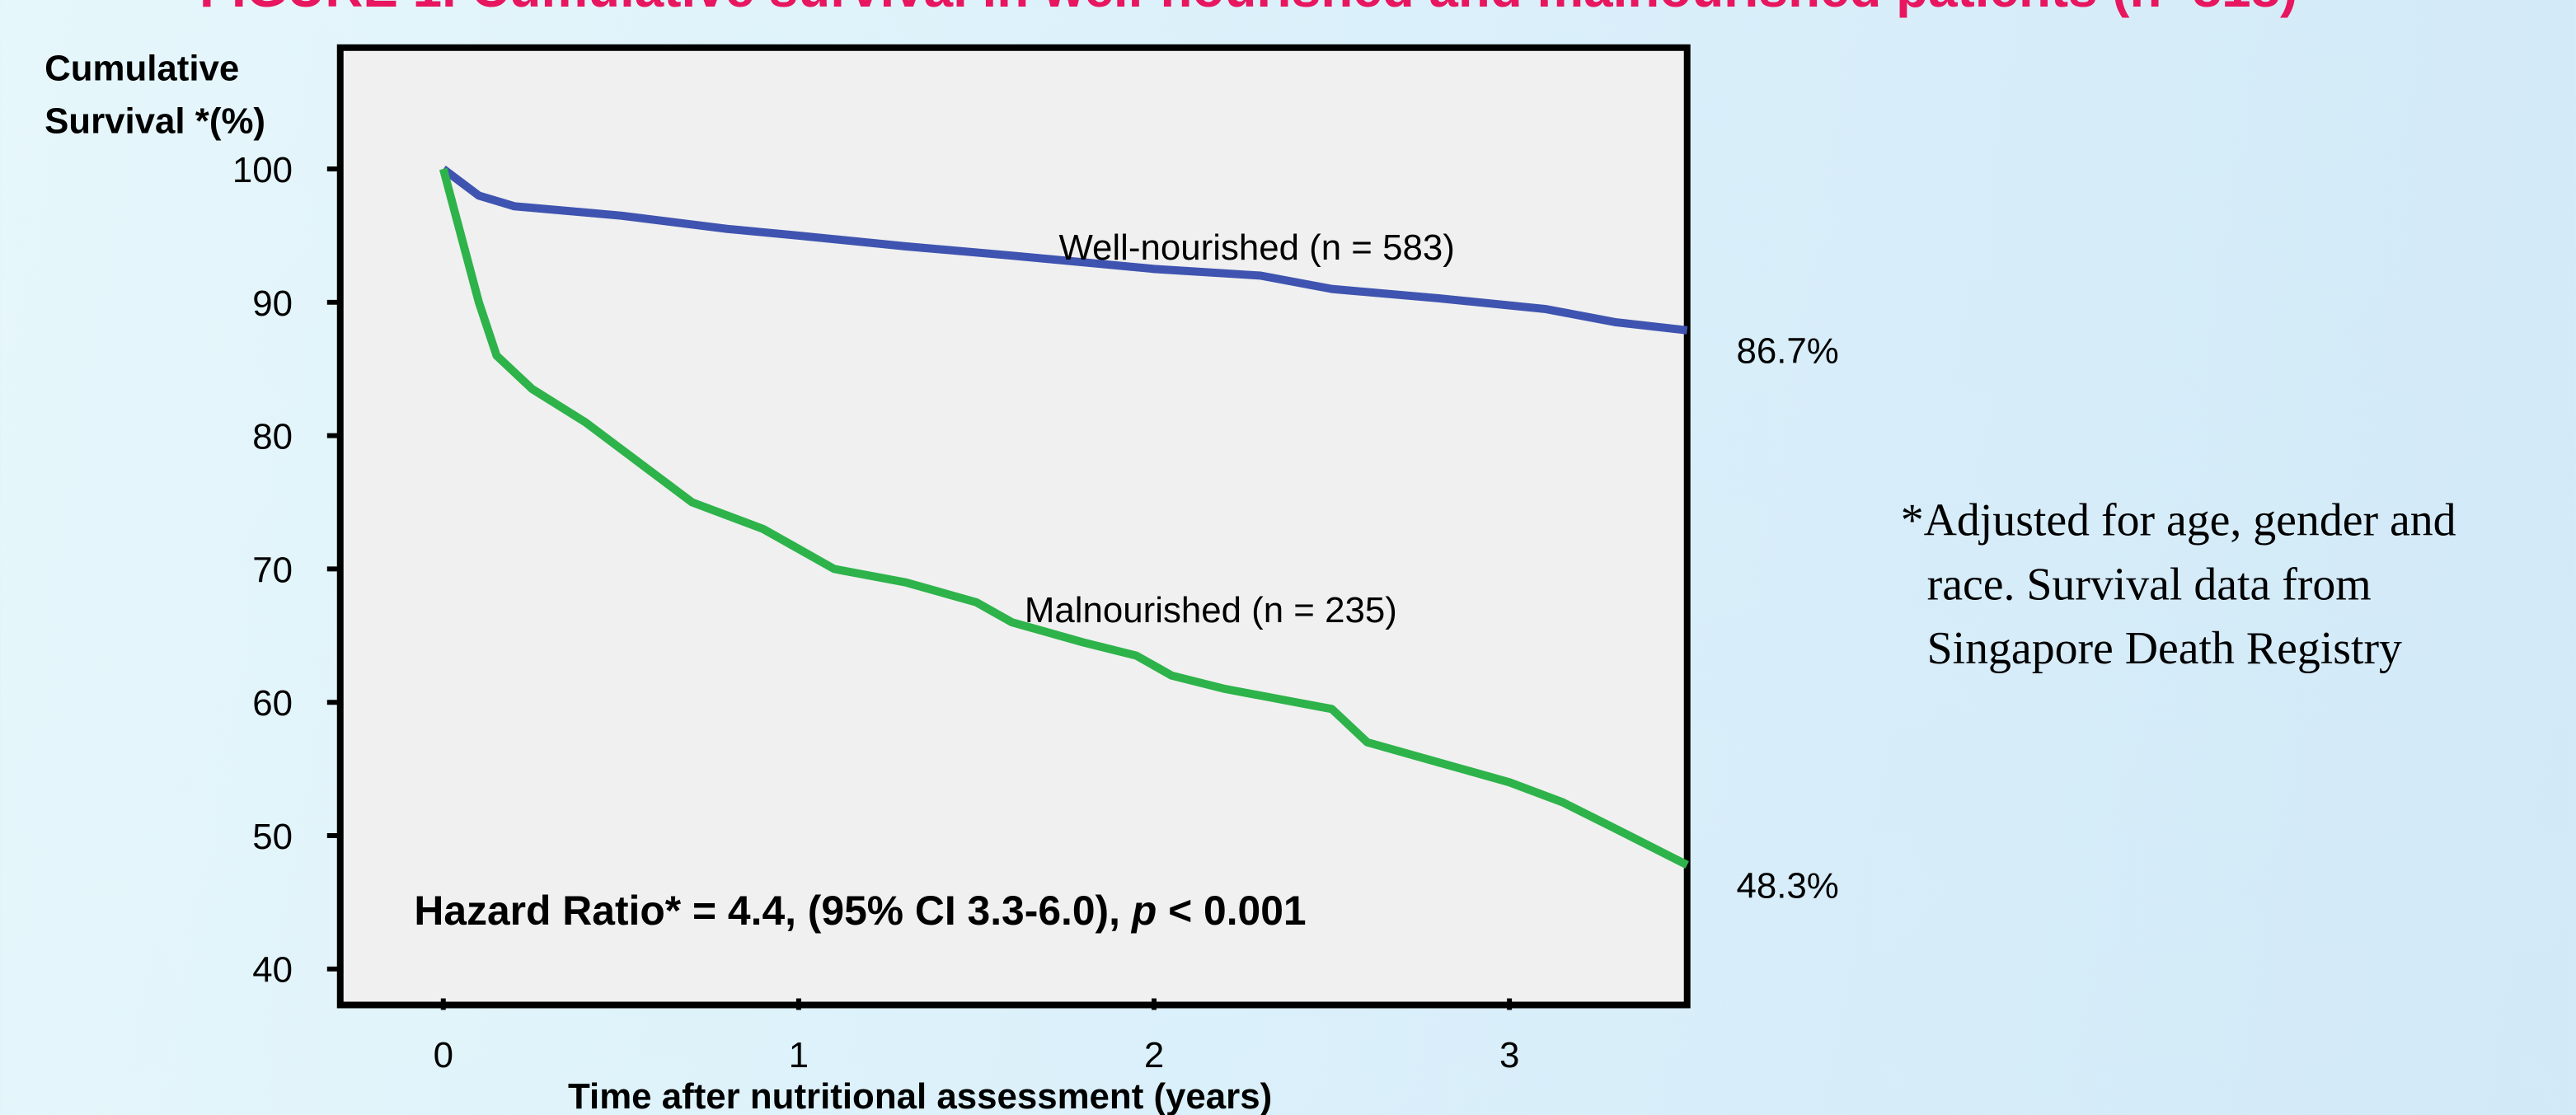 This screenshot has width=2576, height=1115. Describe the element at coordinates (773, 911) in the screenshot. I see `hazard-ratio-text: Hazard Ratio* = 4.4, (95% CI 3.3-6.0),` at that location.